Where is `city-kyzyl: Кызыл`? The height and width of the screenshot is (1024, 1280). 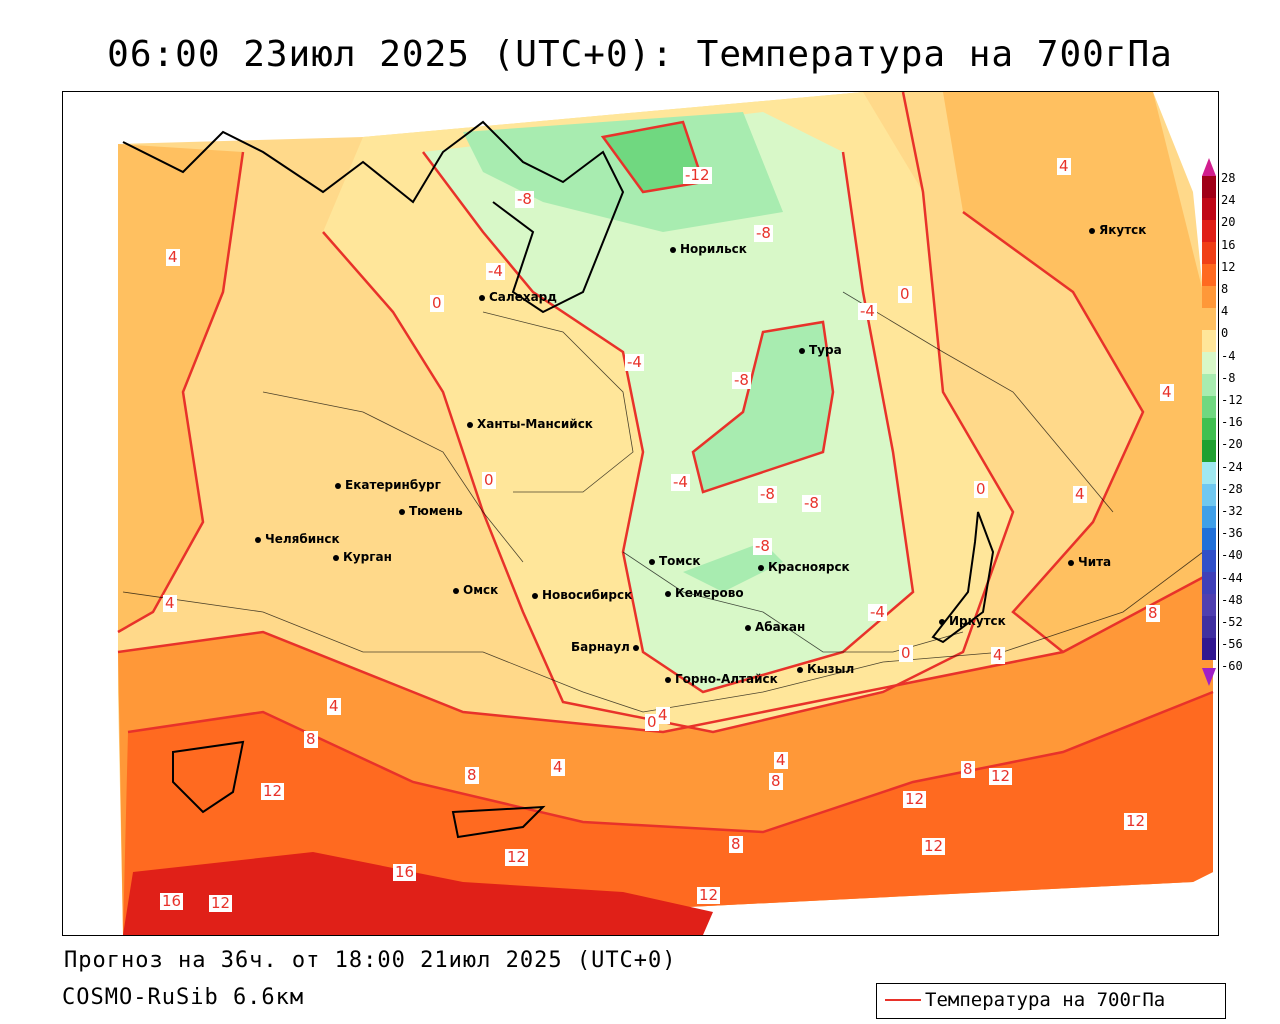
city-kyzyl: Кызыл is located at coordinates (825, 669).